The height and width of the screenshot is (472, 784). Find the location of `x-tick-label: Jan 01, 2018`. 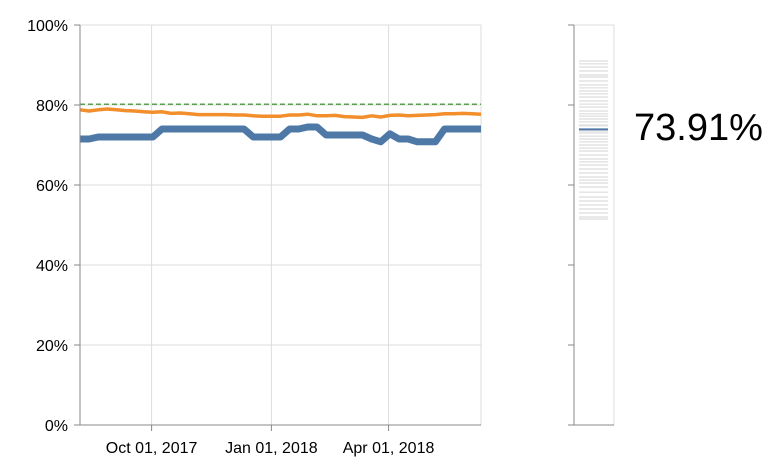

x-tick-label: Jan 01, 2018 is located at coordinates (271, 448).